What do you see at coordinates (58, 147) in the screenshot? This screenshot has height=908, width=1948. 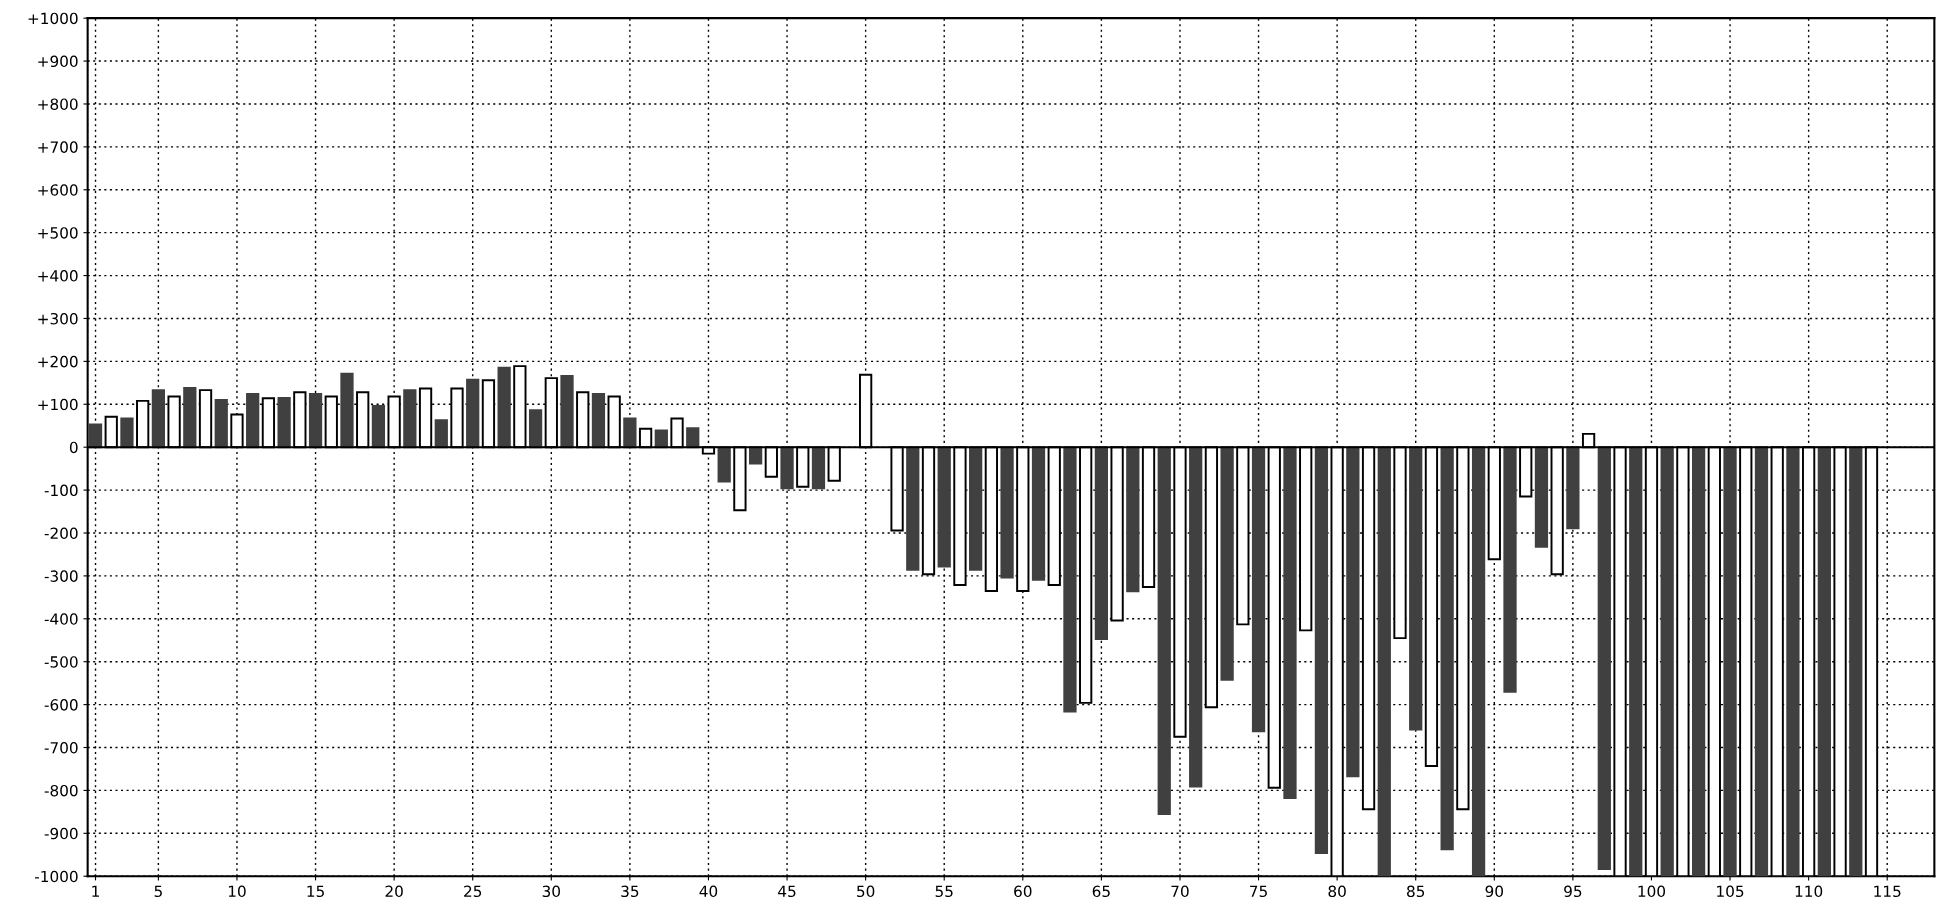 I see `y-tick-label: +700` at bounding box center [58, 147].